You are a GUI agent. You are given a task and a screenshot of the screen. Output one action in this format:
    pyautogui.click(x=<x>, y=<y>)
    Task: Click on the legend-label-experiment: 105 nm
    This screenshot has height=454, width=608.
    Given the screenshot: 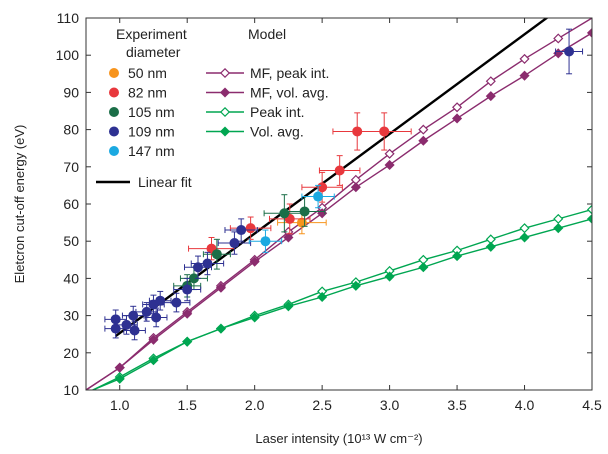 What is the action you would take?
    pyautogui.click(x=151, y=112)
    